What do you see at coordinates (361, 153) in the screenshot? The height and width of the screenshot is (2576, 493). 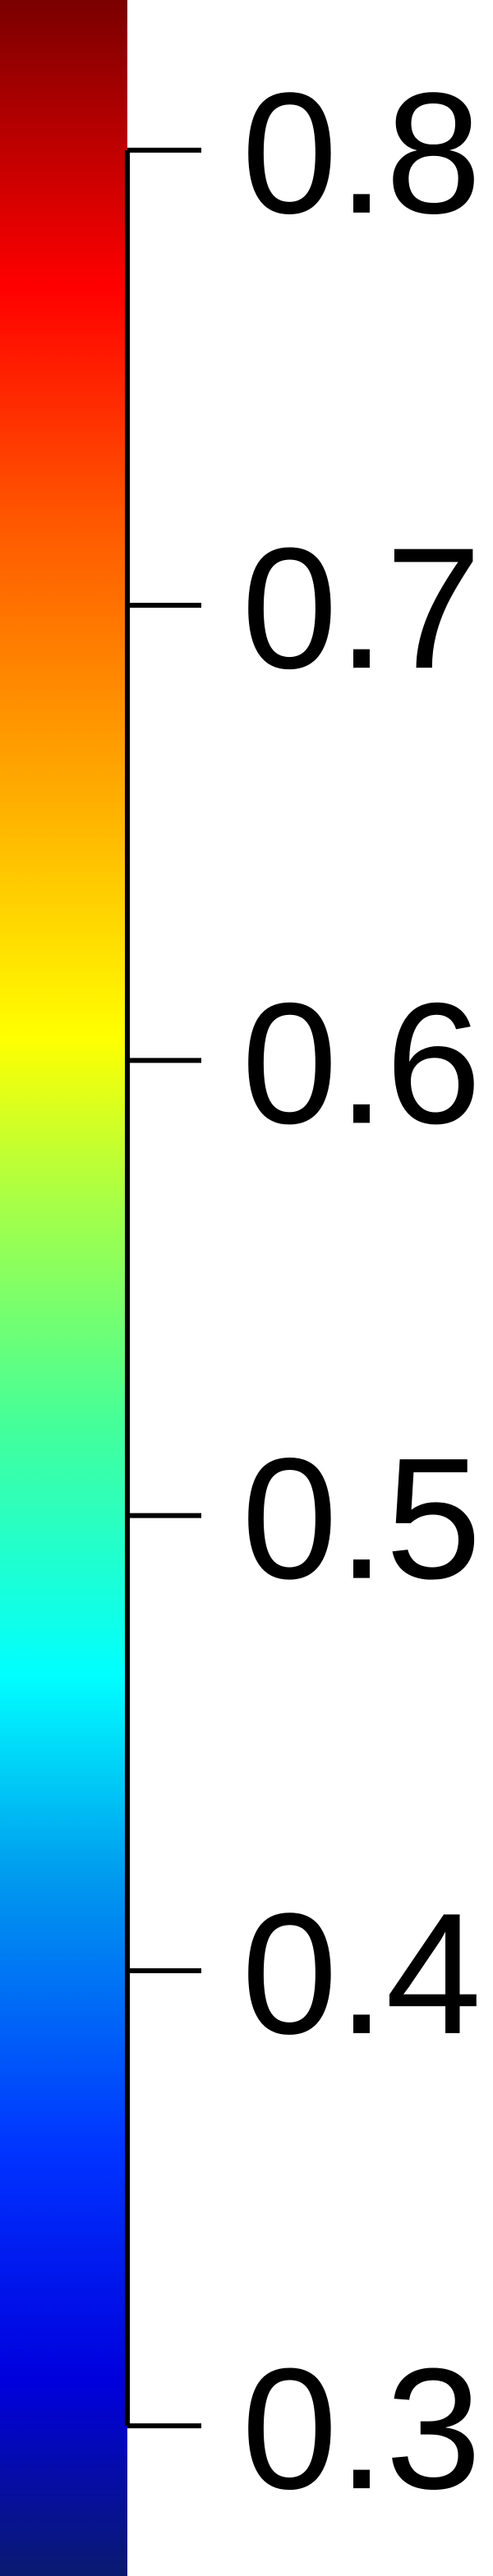 I see `tick-label: 0.8` at bounding box center [361, 153].